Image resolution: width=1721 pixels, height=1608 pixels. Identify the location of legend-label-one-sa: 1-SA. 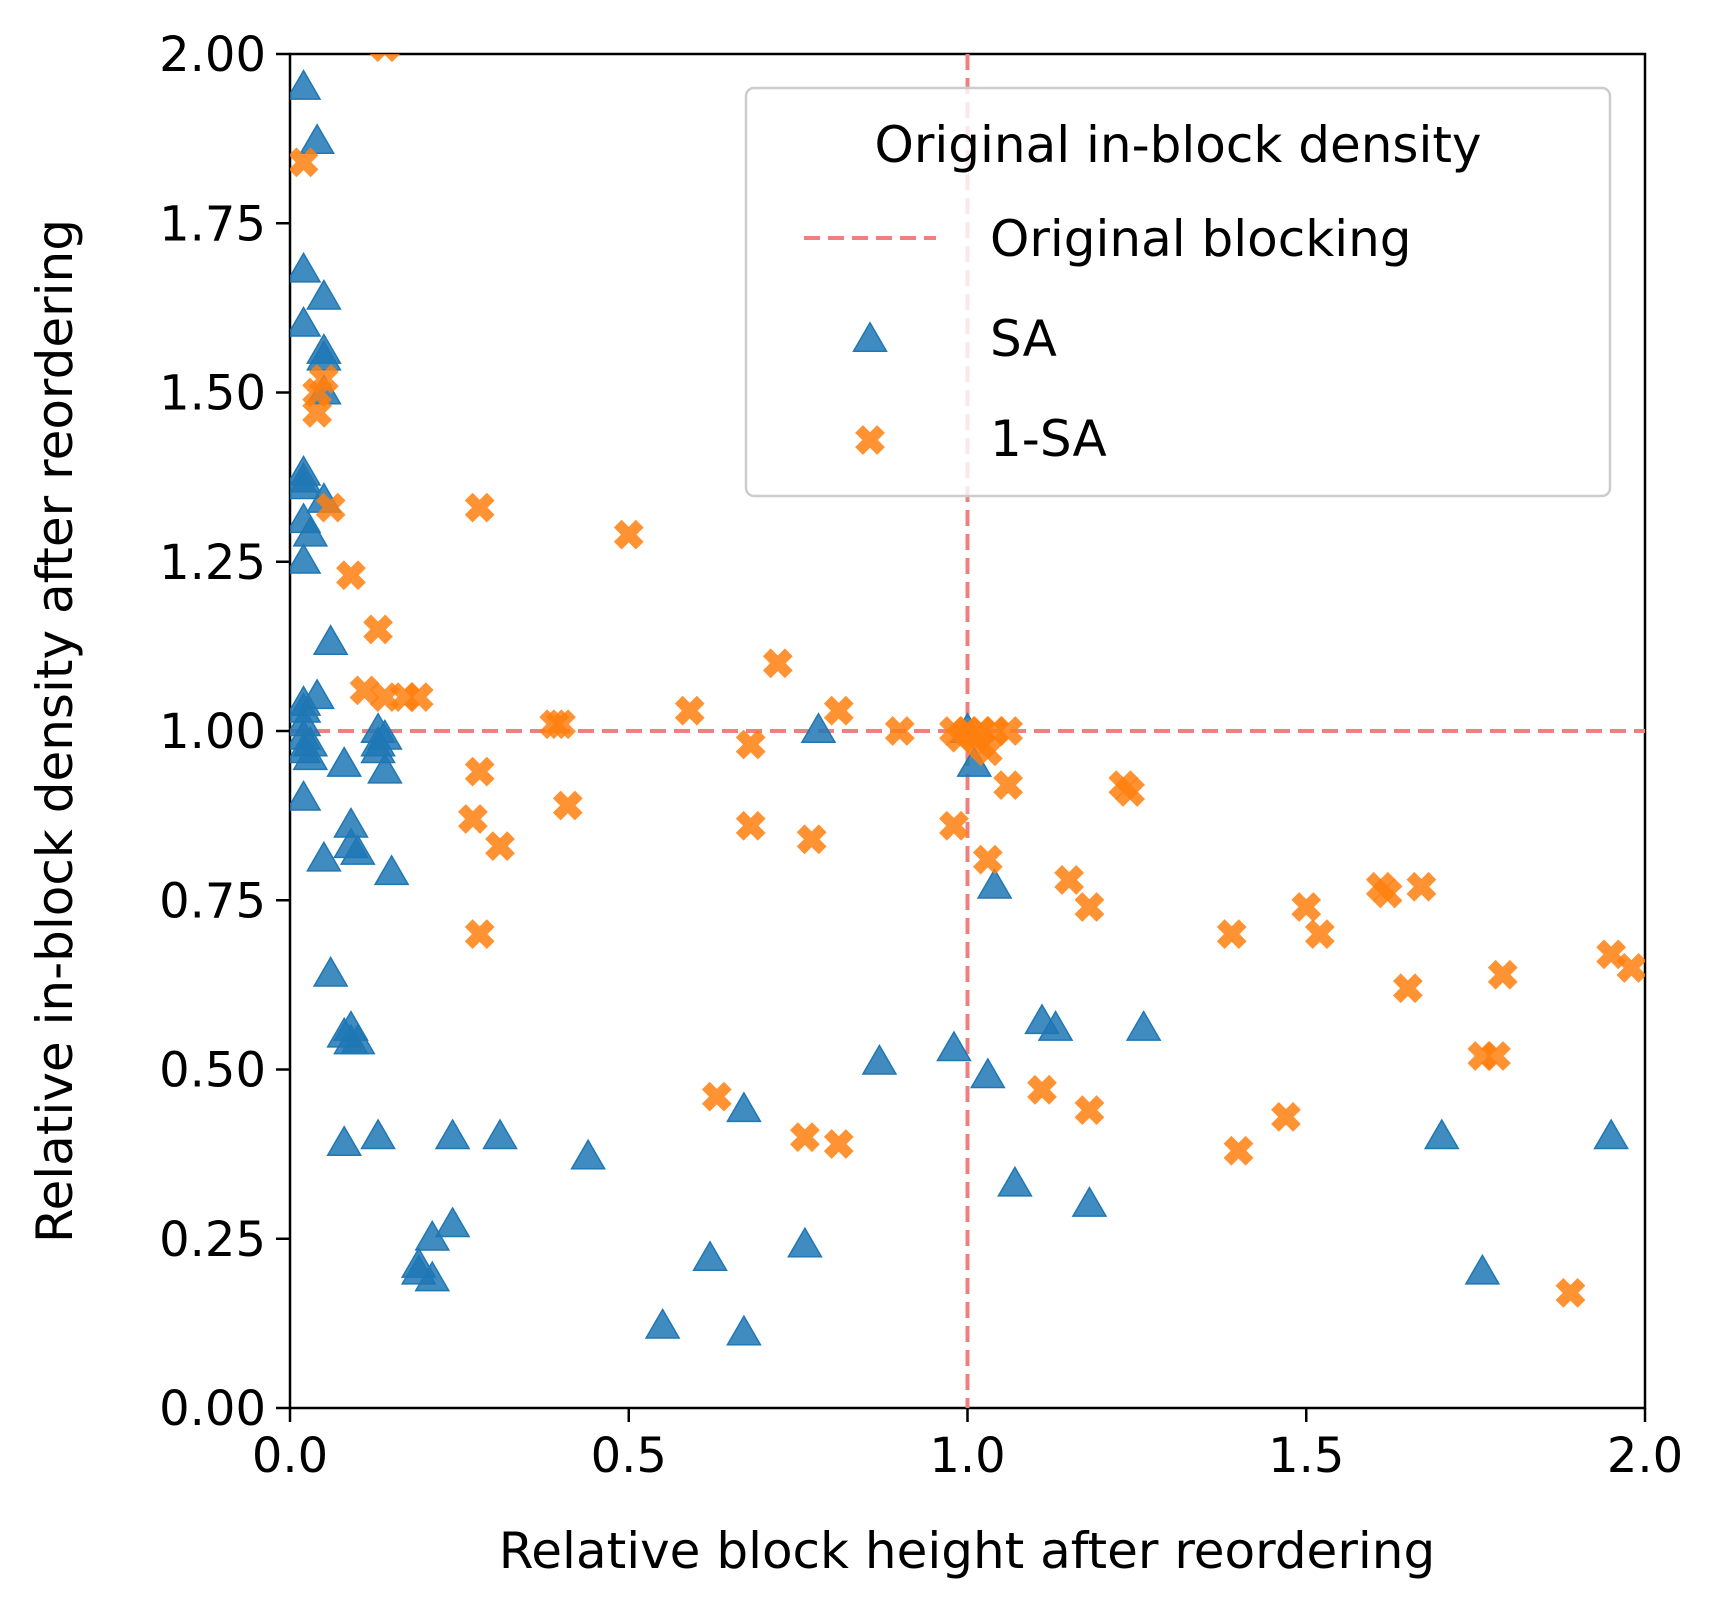
(1048, 439).